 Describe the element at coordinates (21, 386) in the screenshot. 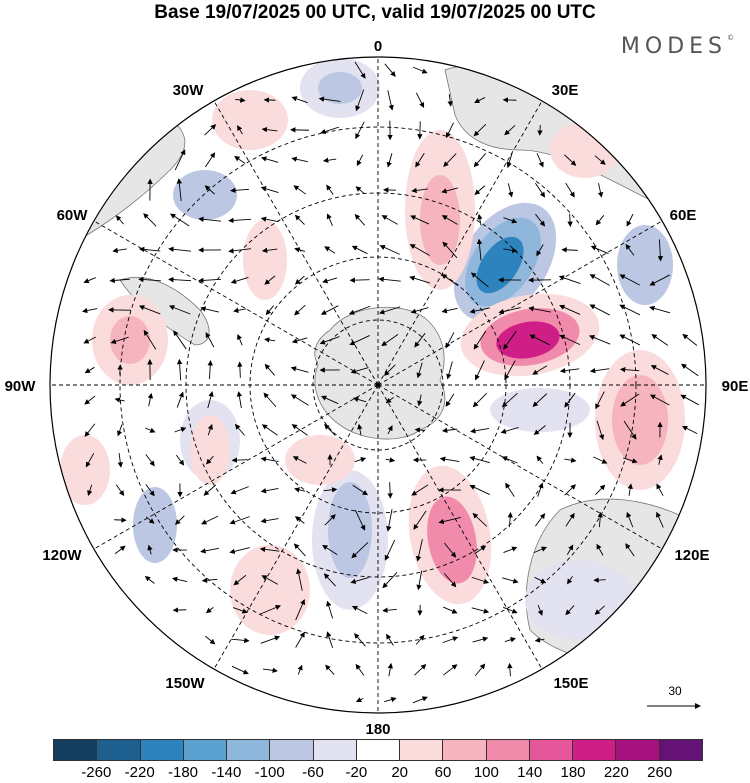

I see `lon-label-90w: 90W` at that location.